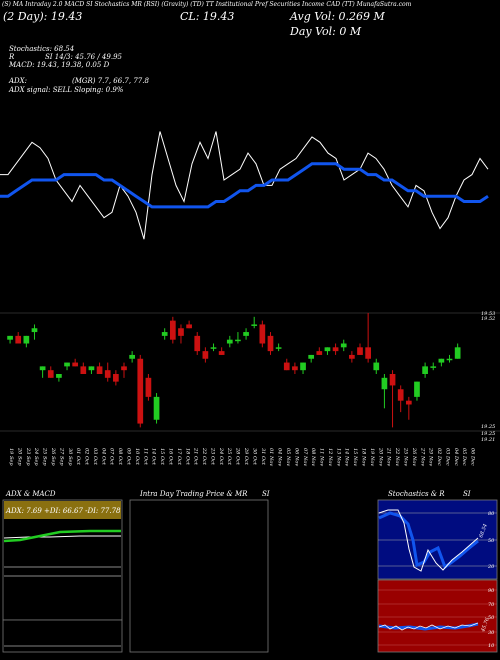 The width and height of the screenshot is (500, 660). Describe the element at coordinates (380, 456) in the screenshot. I see `date-tick-label: 20 Nov` at that location.